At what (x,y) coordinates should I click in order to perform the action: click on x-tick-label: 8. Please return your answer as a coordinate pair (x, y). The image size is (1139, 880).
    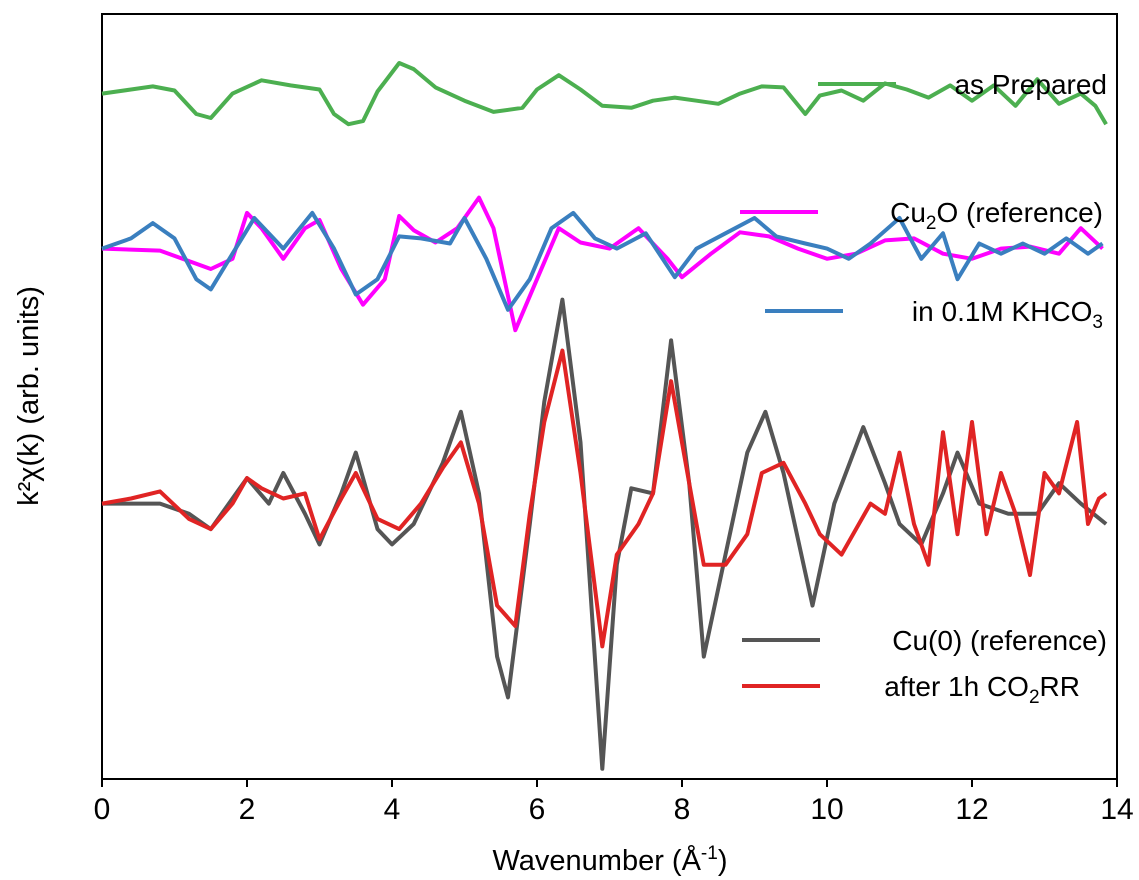
    Looking at the image, I should click on (682, 809).